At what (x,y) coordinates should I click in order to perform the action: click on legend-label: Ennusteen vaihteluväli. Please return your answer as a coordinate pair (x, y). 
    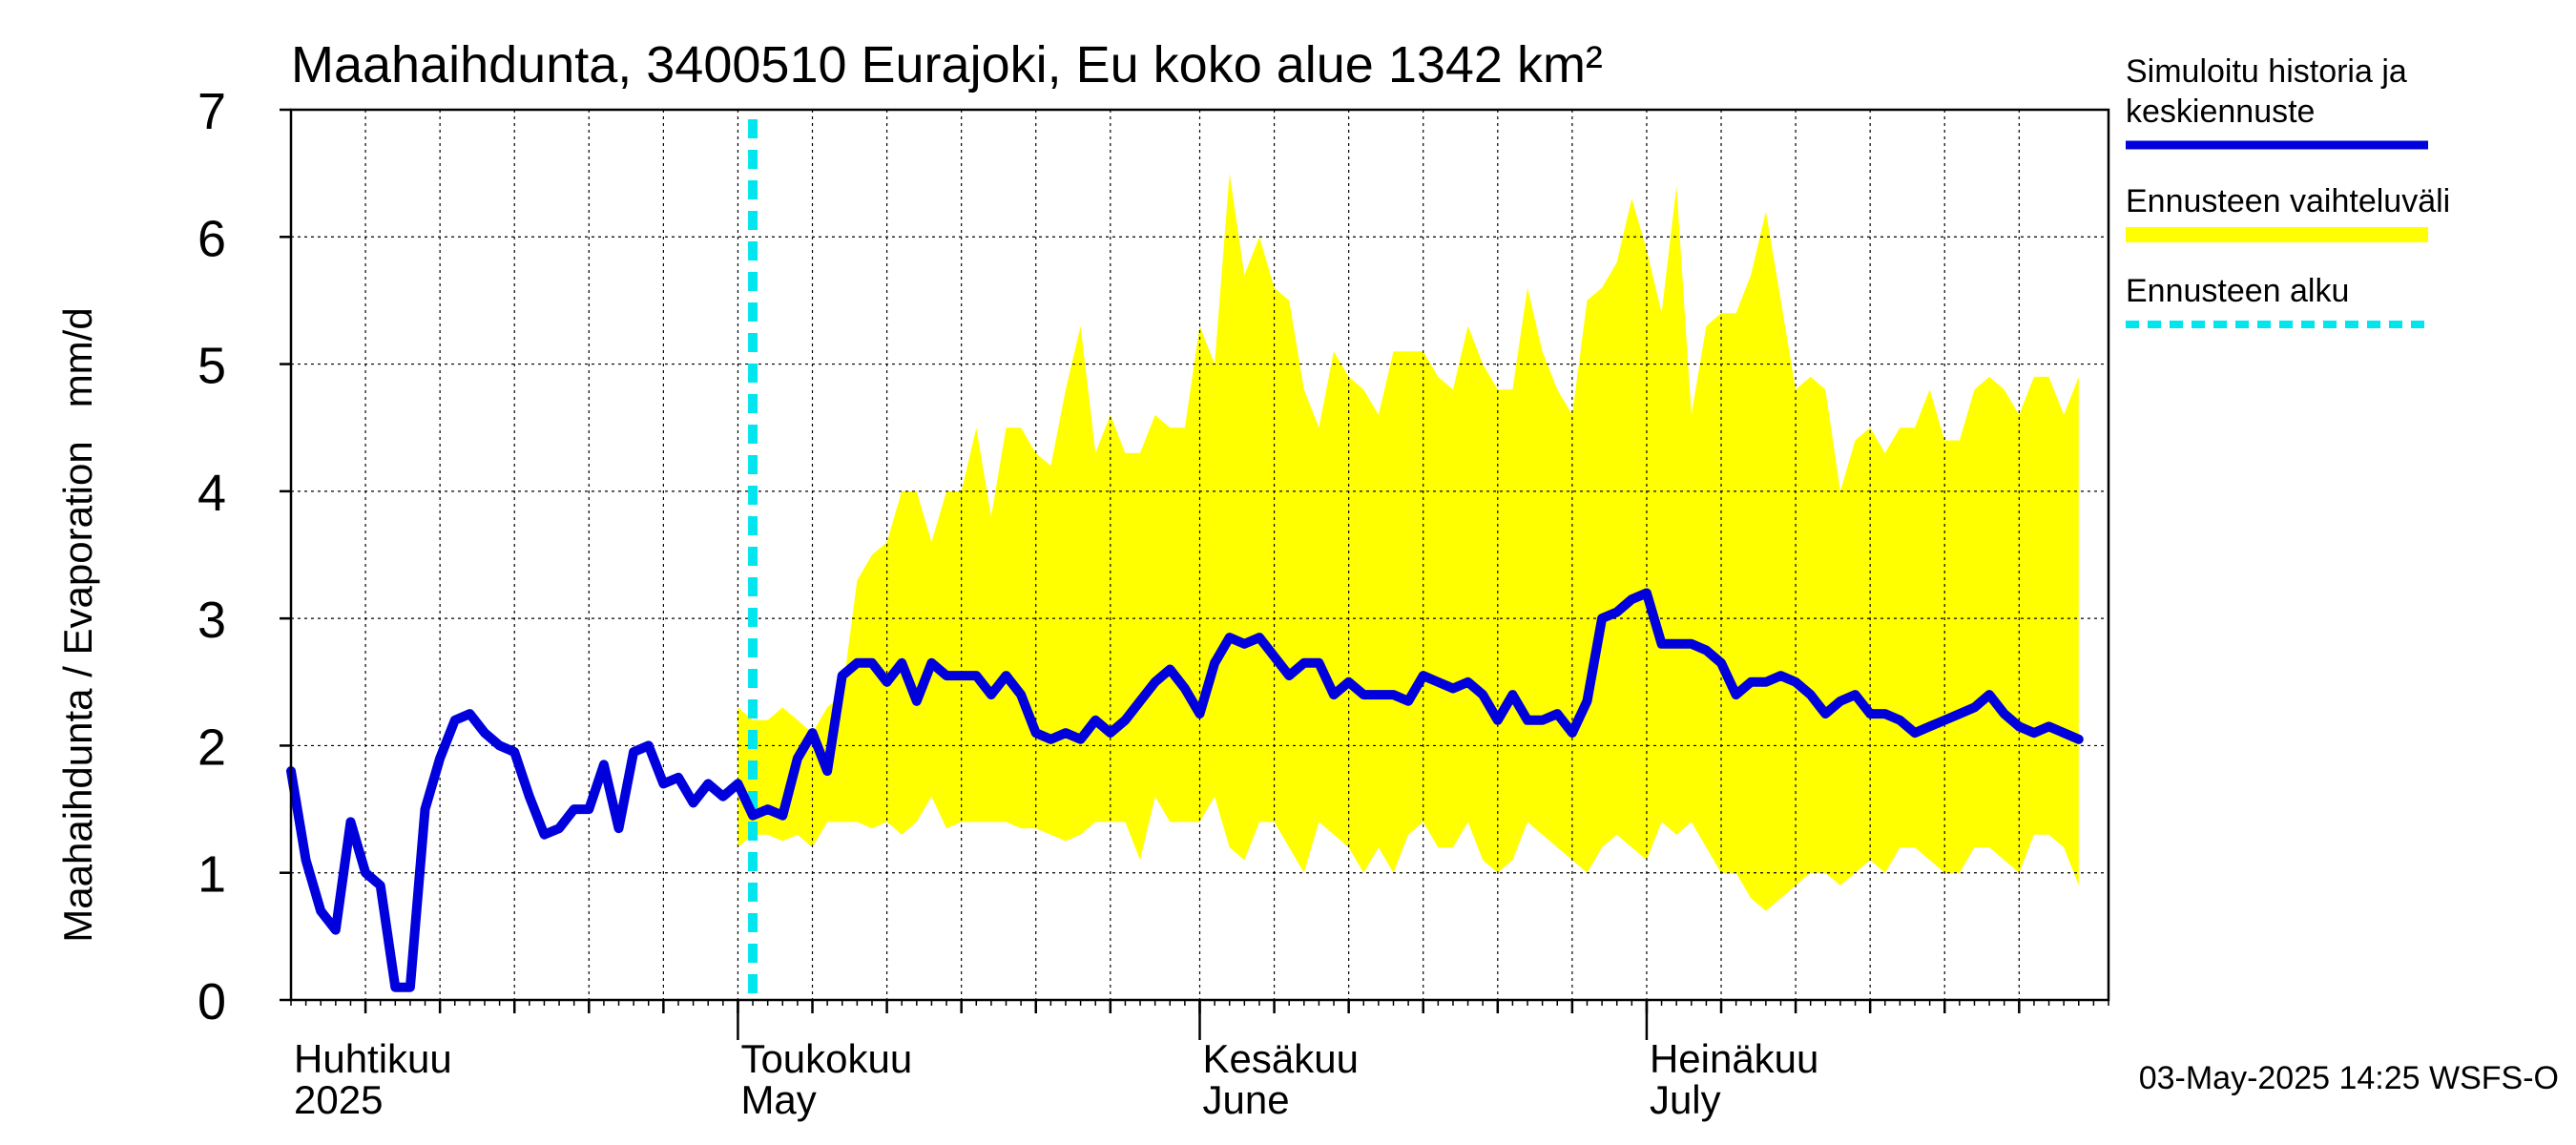
    Looking at the image, I should click on (2288, 201).